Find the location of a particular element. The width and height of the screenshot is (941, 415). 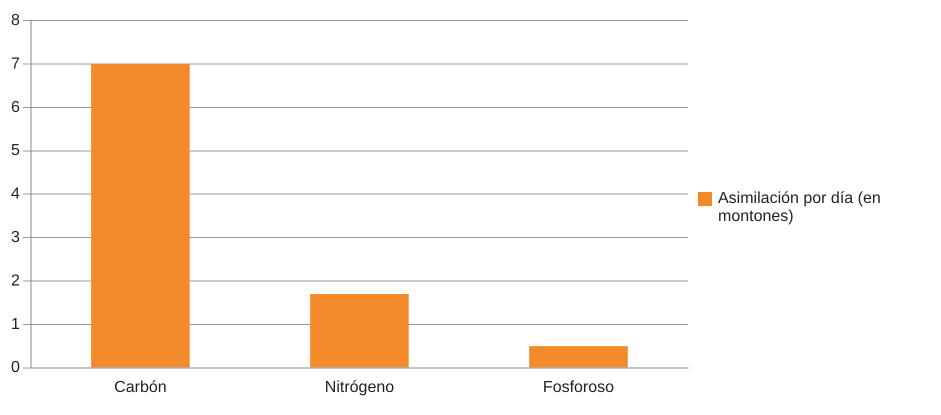

y-tick-label: 6 is located at coordinates (15, 107).